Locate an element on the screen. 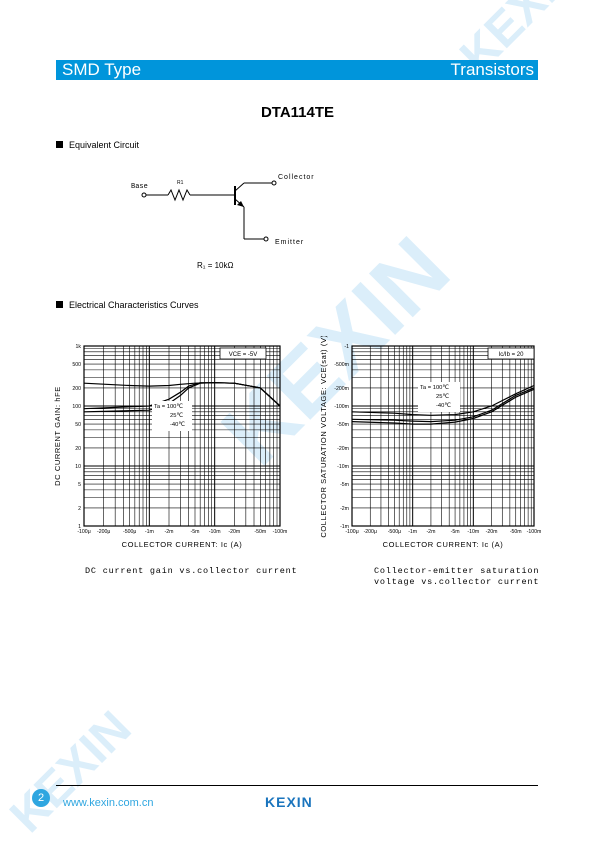 The image size is (595, 842). page-number: 2 is located at coordinates (41, 798).